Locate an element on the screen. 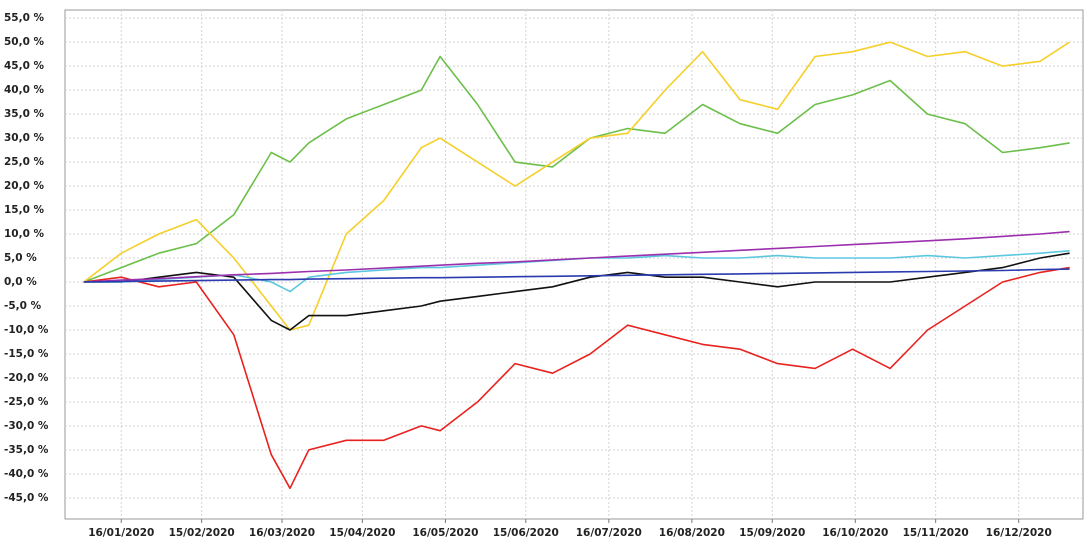  y-tick-label: -15,0 % is located at coordinates (26, 354).